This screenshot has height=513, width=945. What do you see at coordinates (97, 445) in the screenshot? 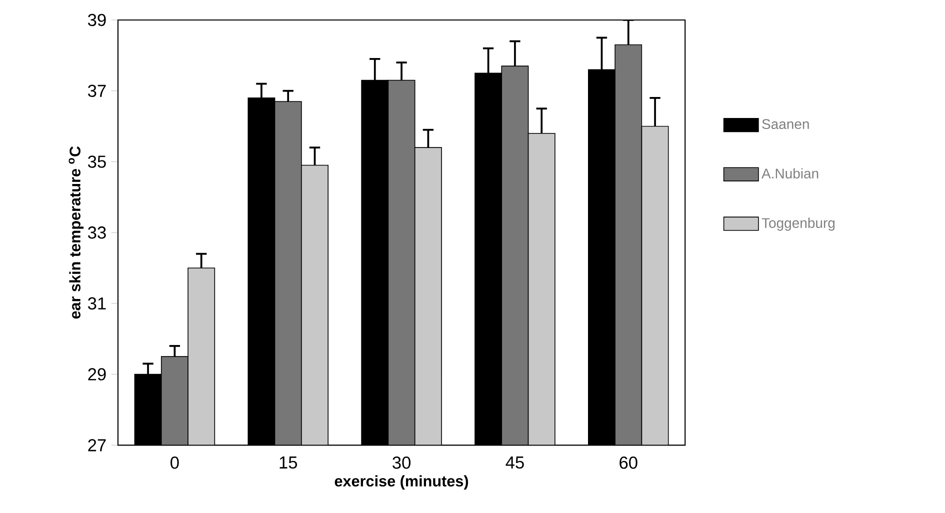
I see `y-tick-label: 27` at bounding box center [97, 445].